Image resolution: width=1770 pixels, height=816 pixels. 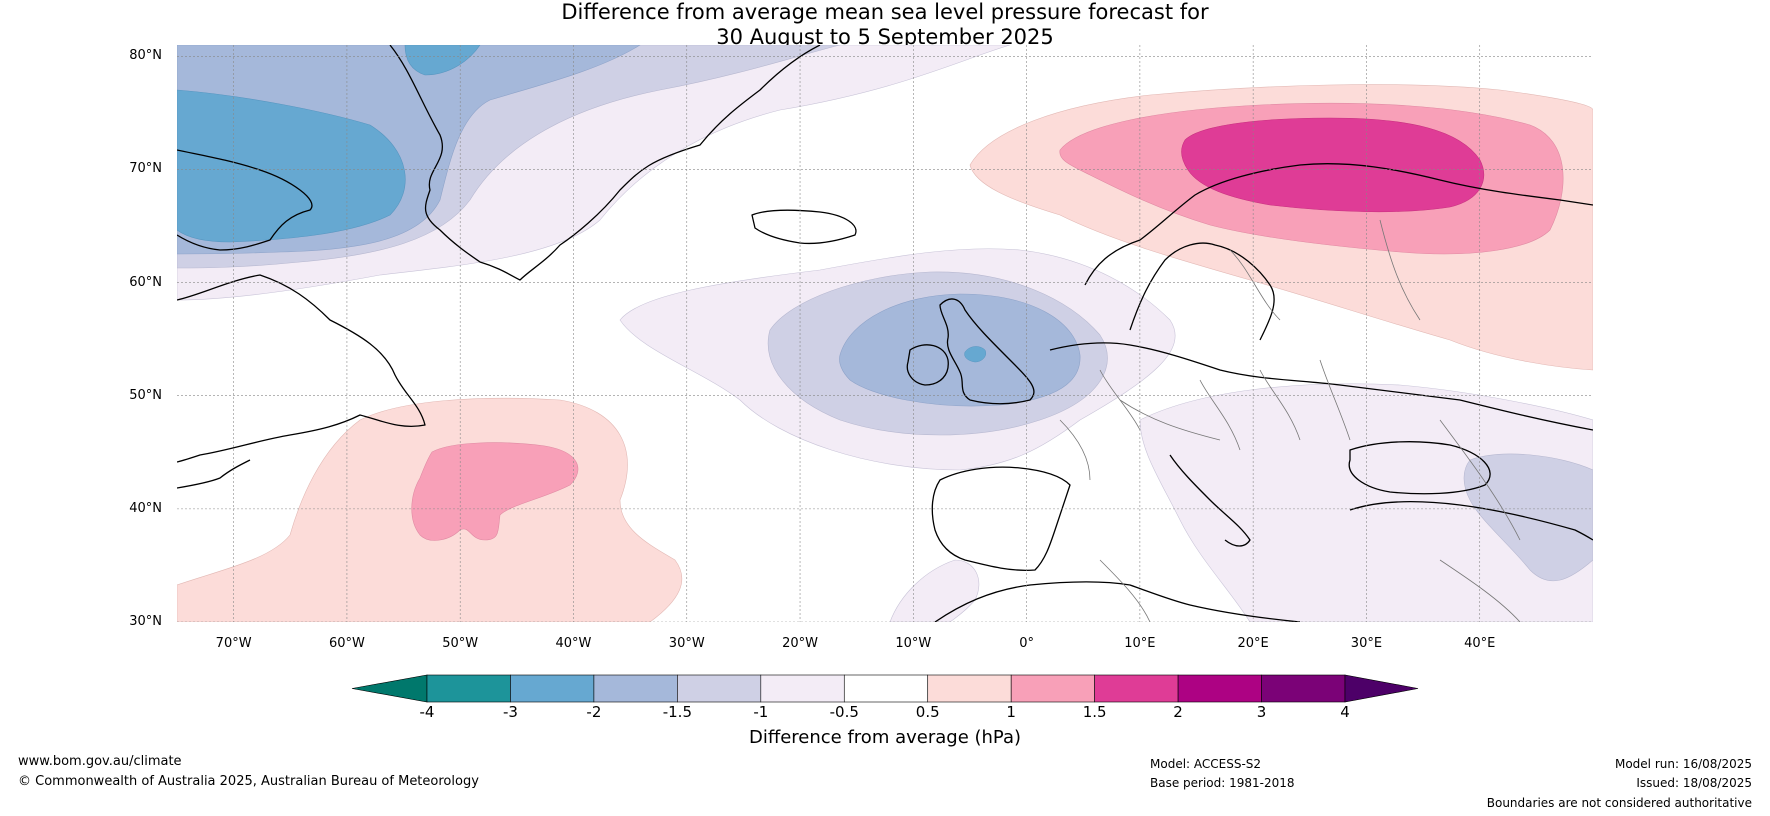 I want to click on colorbar-tick-label: -2, so click(x=594, y=712).